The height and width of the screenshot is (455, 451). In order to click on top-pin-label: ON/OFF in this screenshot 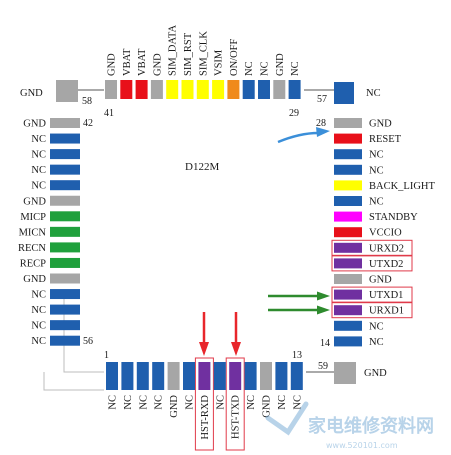, I will do `click(234, 57)`.